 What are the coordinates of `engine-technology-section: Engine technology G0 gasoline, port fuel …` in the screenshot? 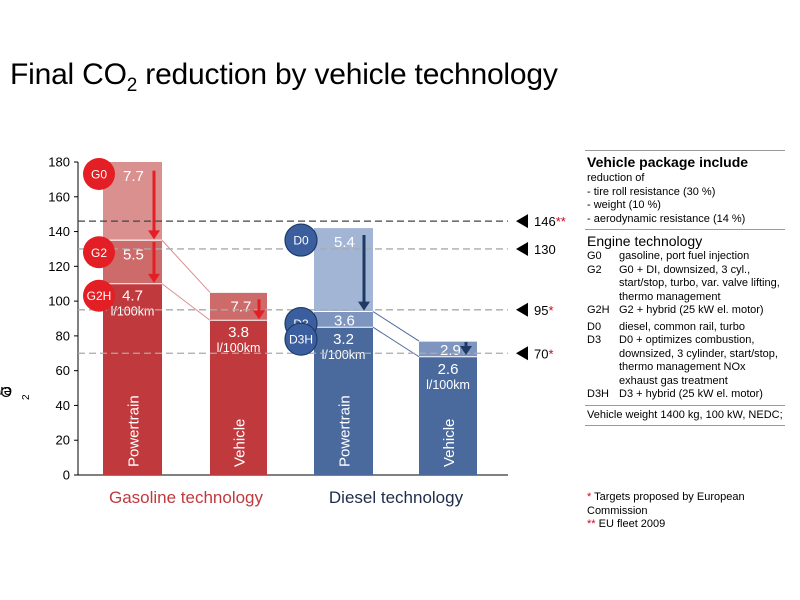 It's located at (685, 317).